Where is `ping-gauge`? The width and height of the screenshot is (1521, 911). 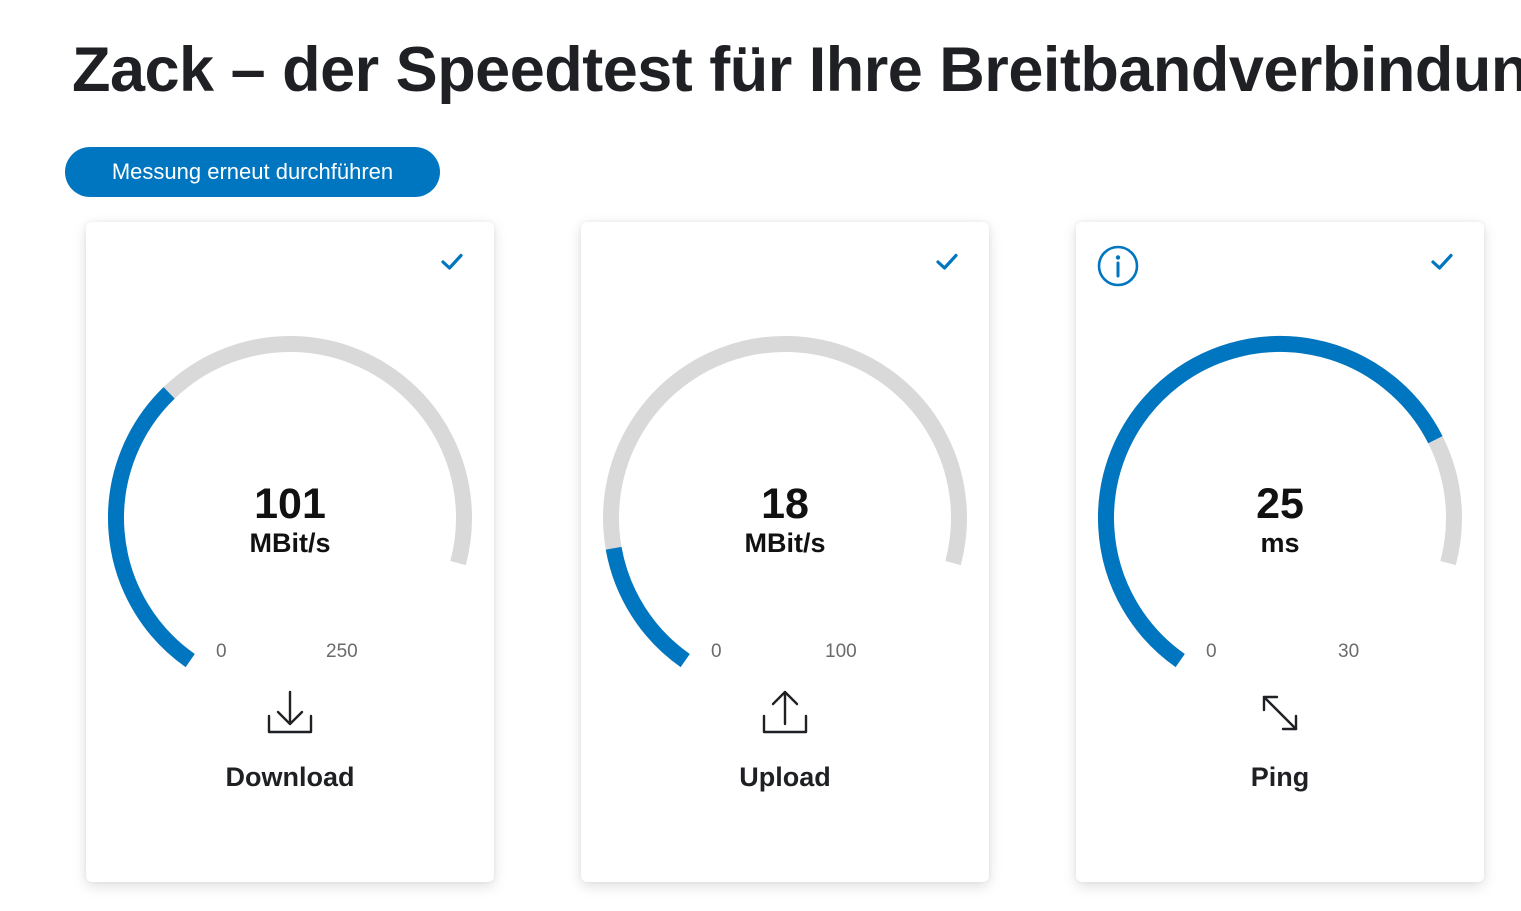 ping-gauge is located at coordinates (1280, 502).